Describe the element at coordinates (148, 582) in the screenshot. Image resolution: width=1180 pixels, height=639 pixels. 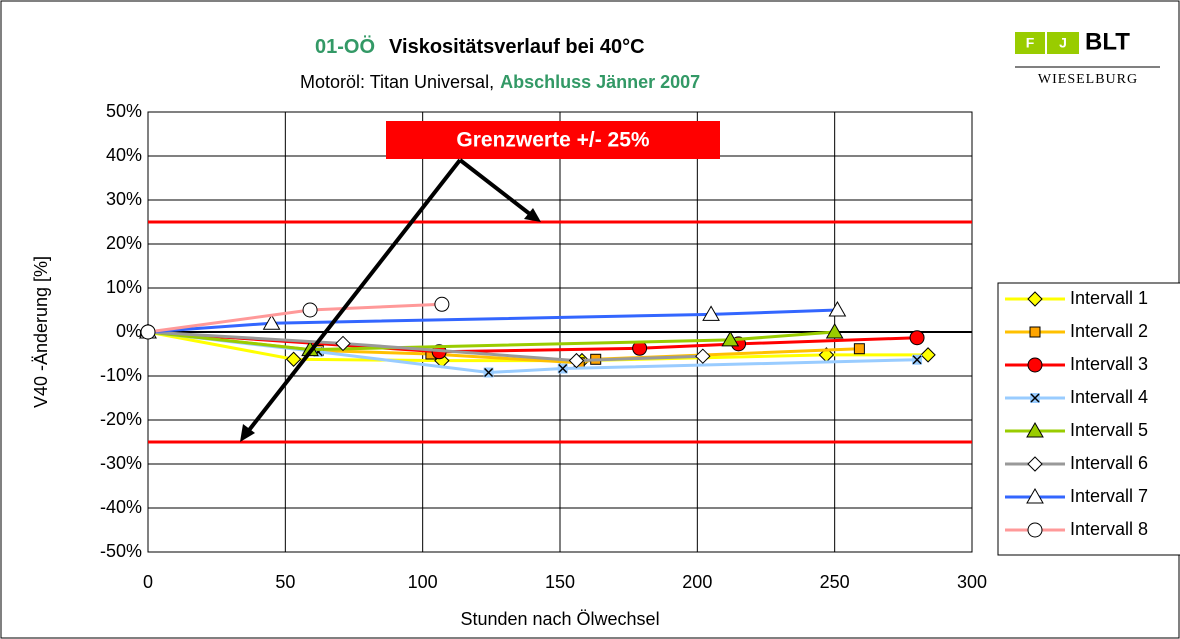
I see `x-tick-label: 0` at that location.